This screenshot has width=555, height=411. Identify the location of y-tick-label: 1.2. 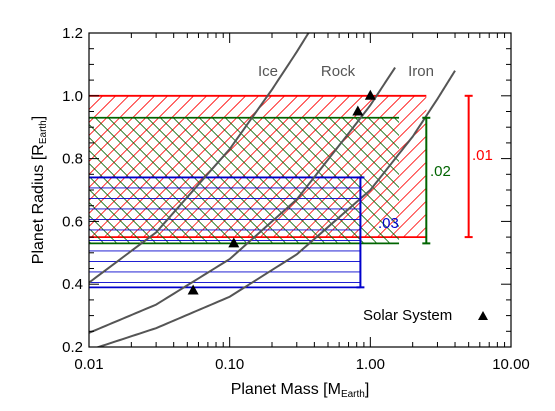
(72, 33).